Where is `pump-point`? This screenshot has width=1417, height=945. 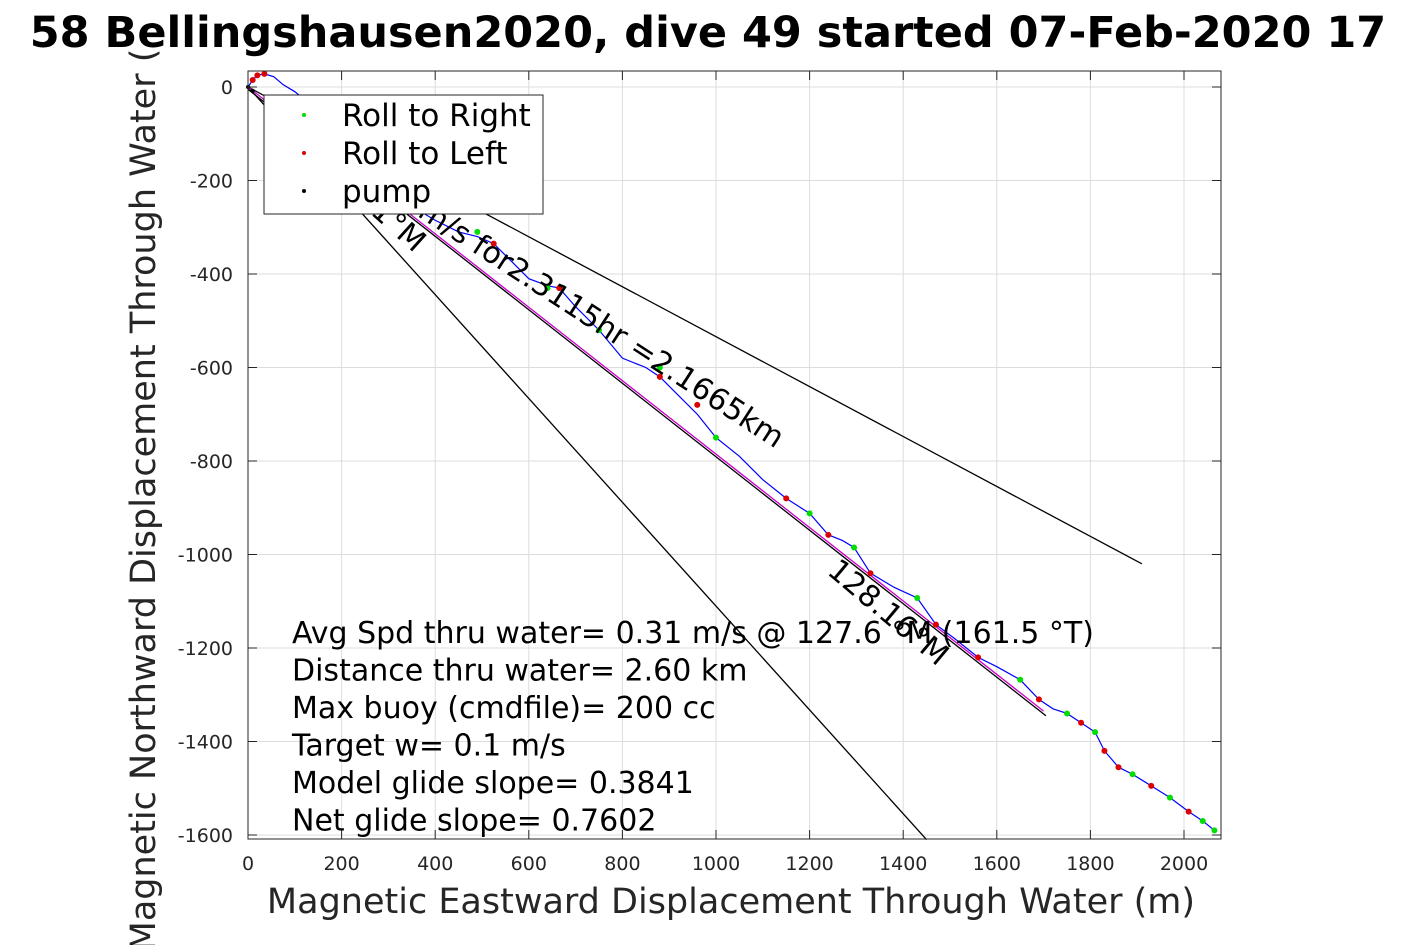
pump-point is located at coordinates (252, 90).